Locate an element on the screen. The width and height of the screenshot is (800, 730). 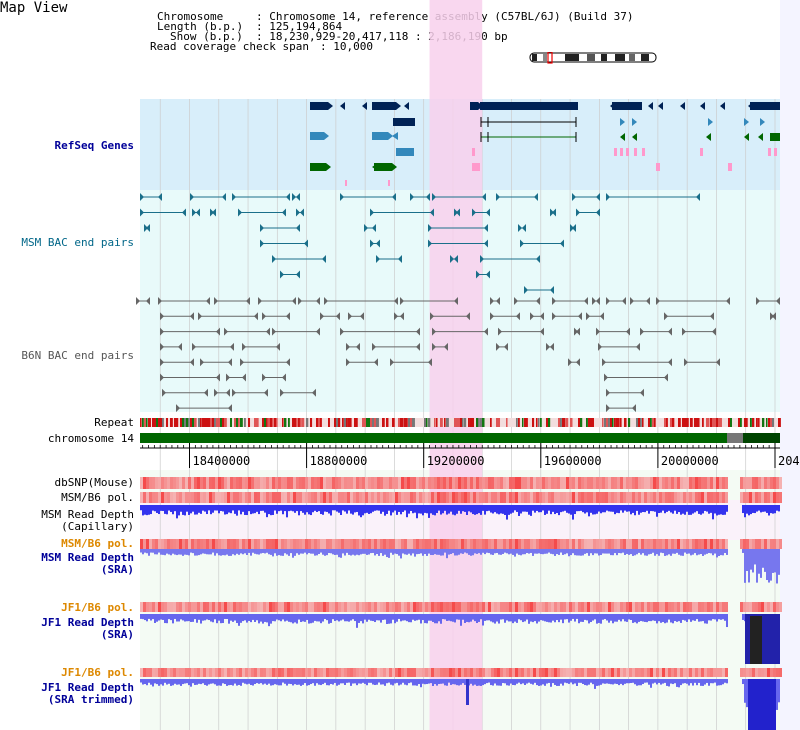
gene-arrow is located at coordinates (330, 106).